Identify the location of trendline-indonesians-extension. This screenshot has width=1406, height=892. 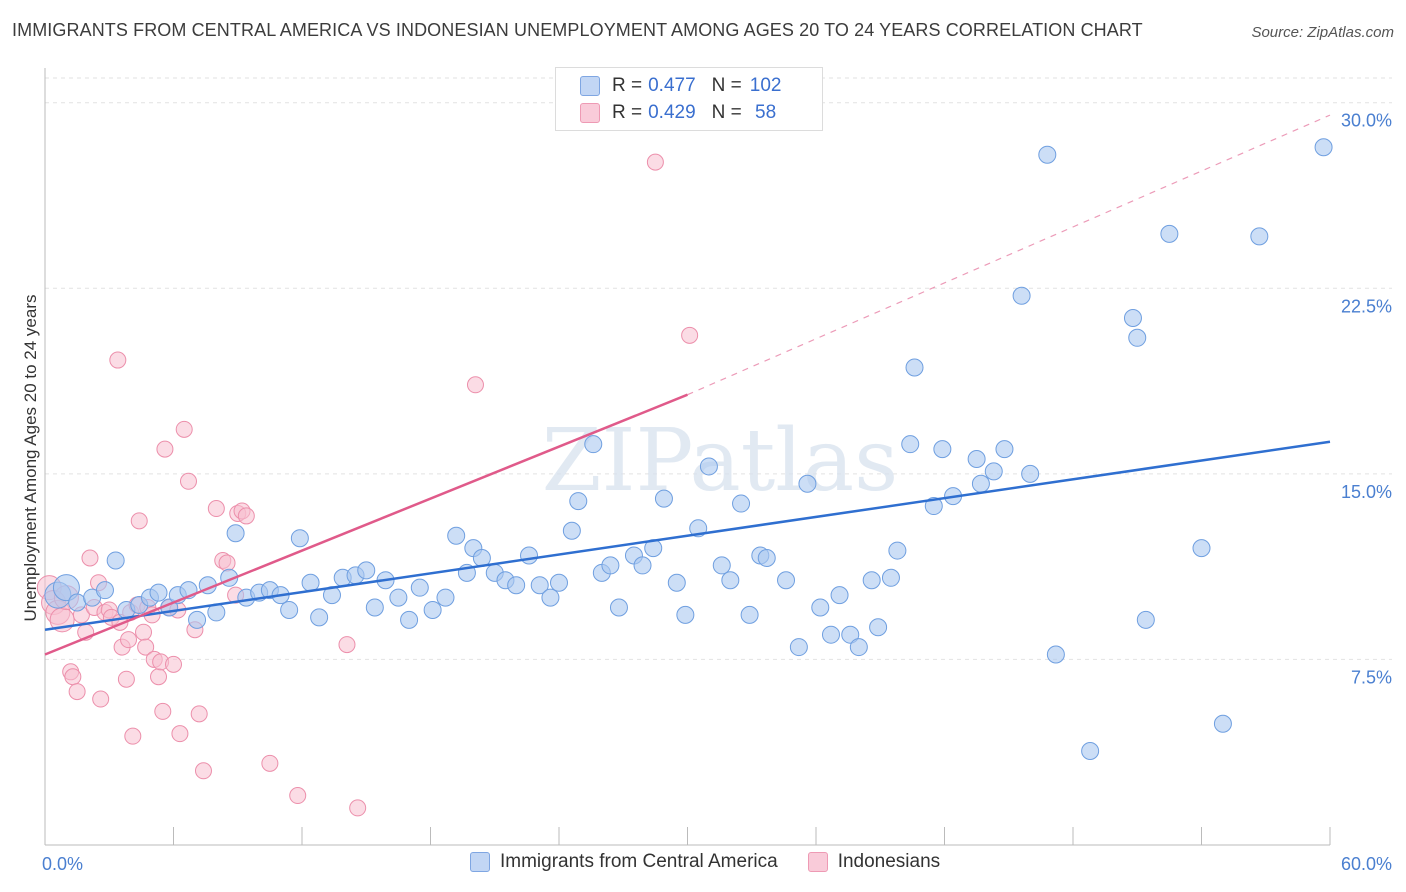
(1009, 255).